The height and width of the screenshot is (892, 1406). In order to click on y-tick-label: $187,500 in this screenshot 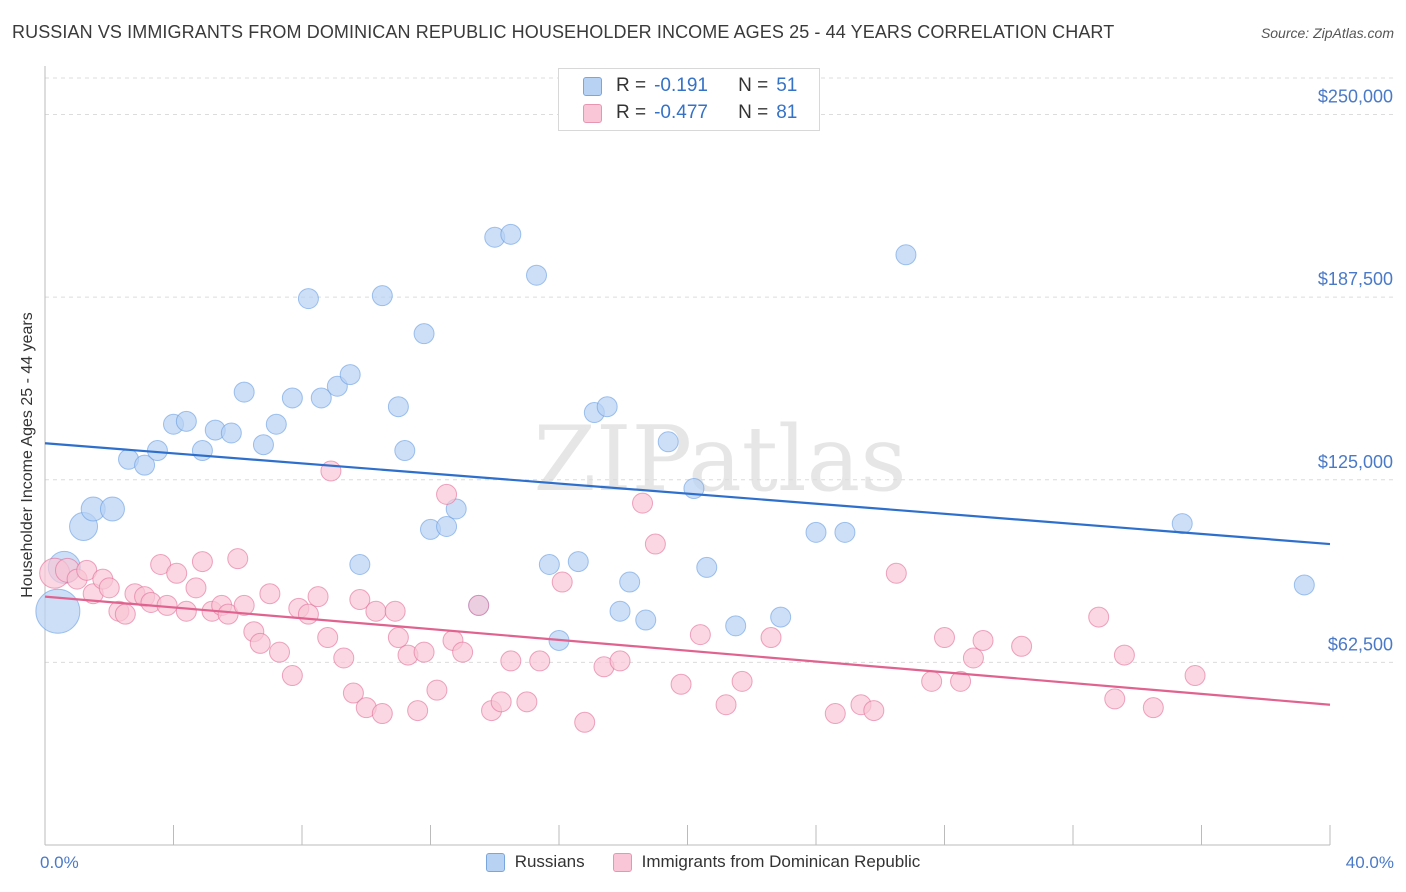, I will do `click(1355, 279)`.